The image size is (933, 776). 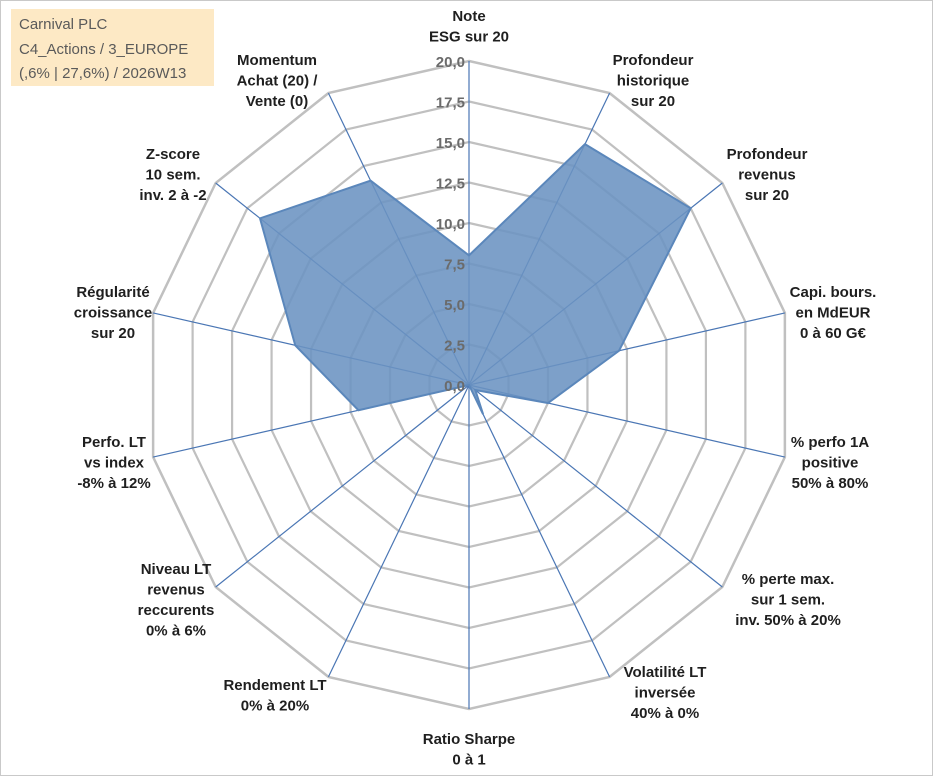 I want to click on axis-label: 50% à 80%, so click(x=830, y=483).